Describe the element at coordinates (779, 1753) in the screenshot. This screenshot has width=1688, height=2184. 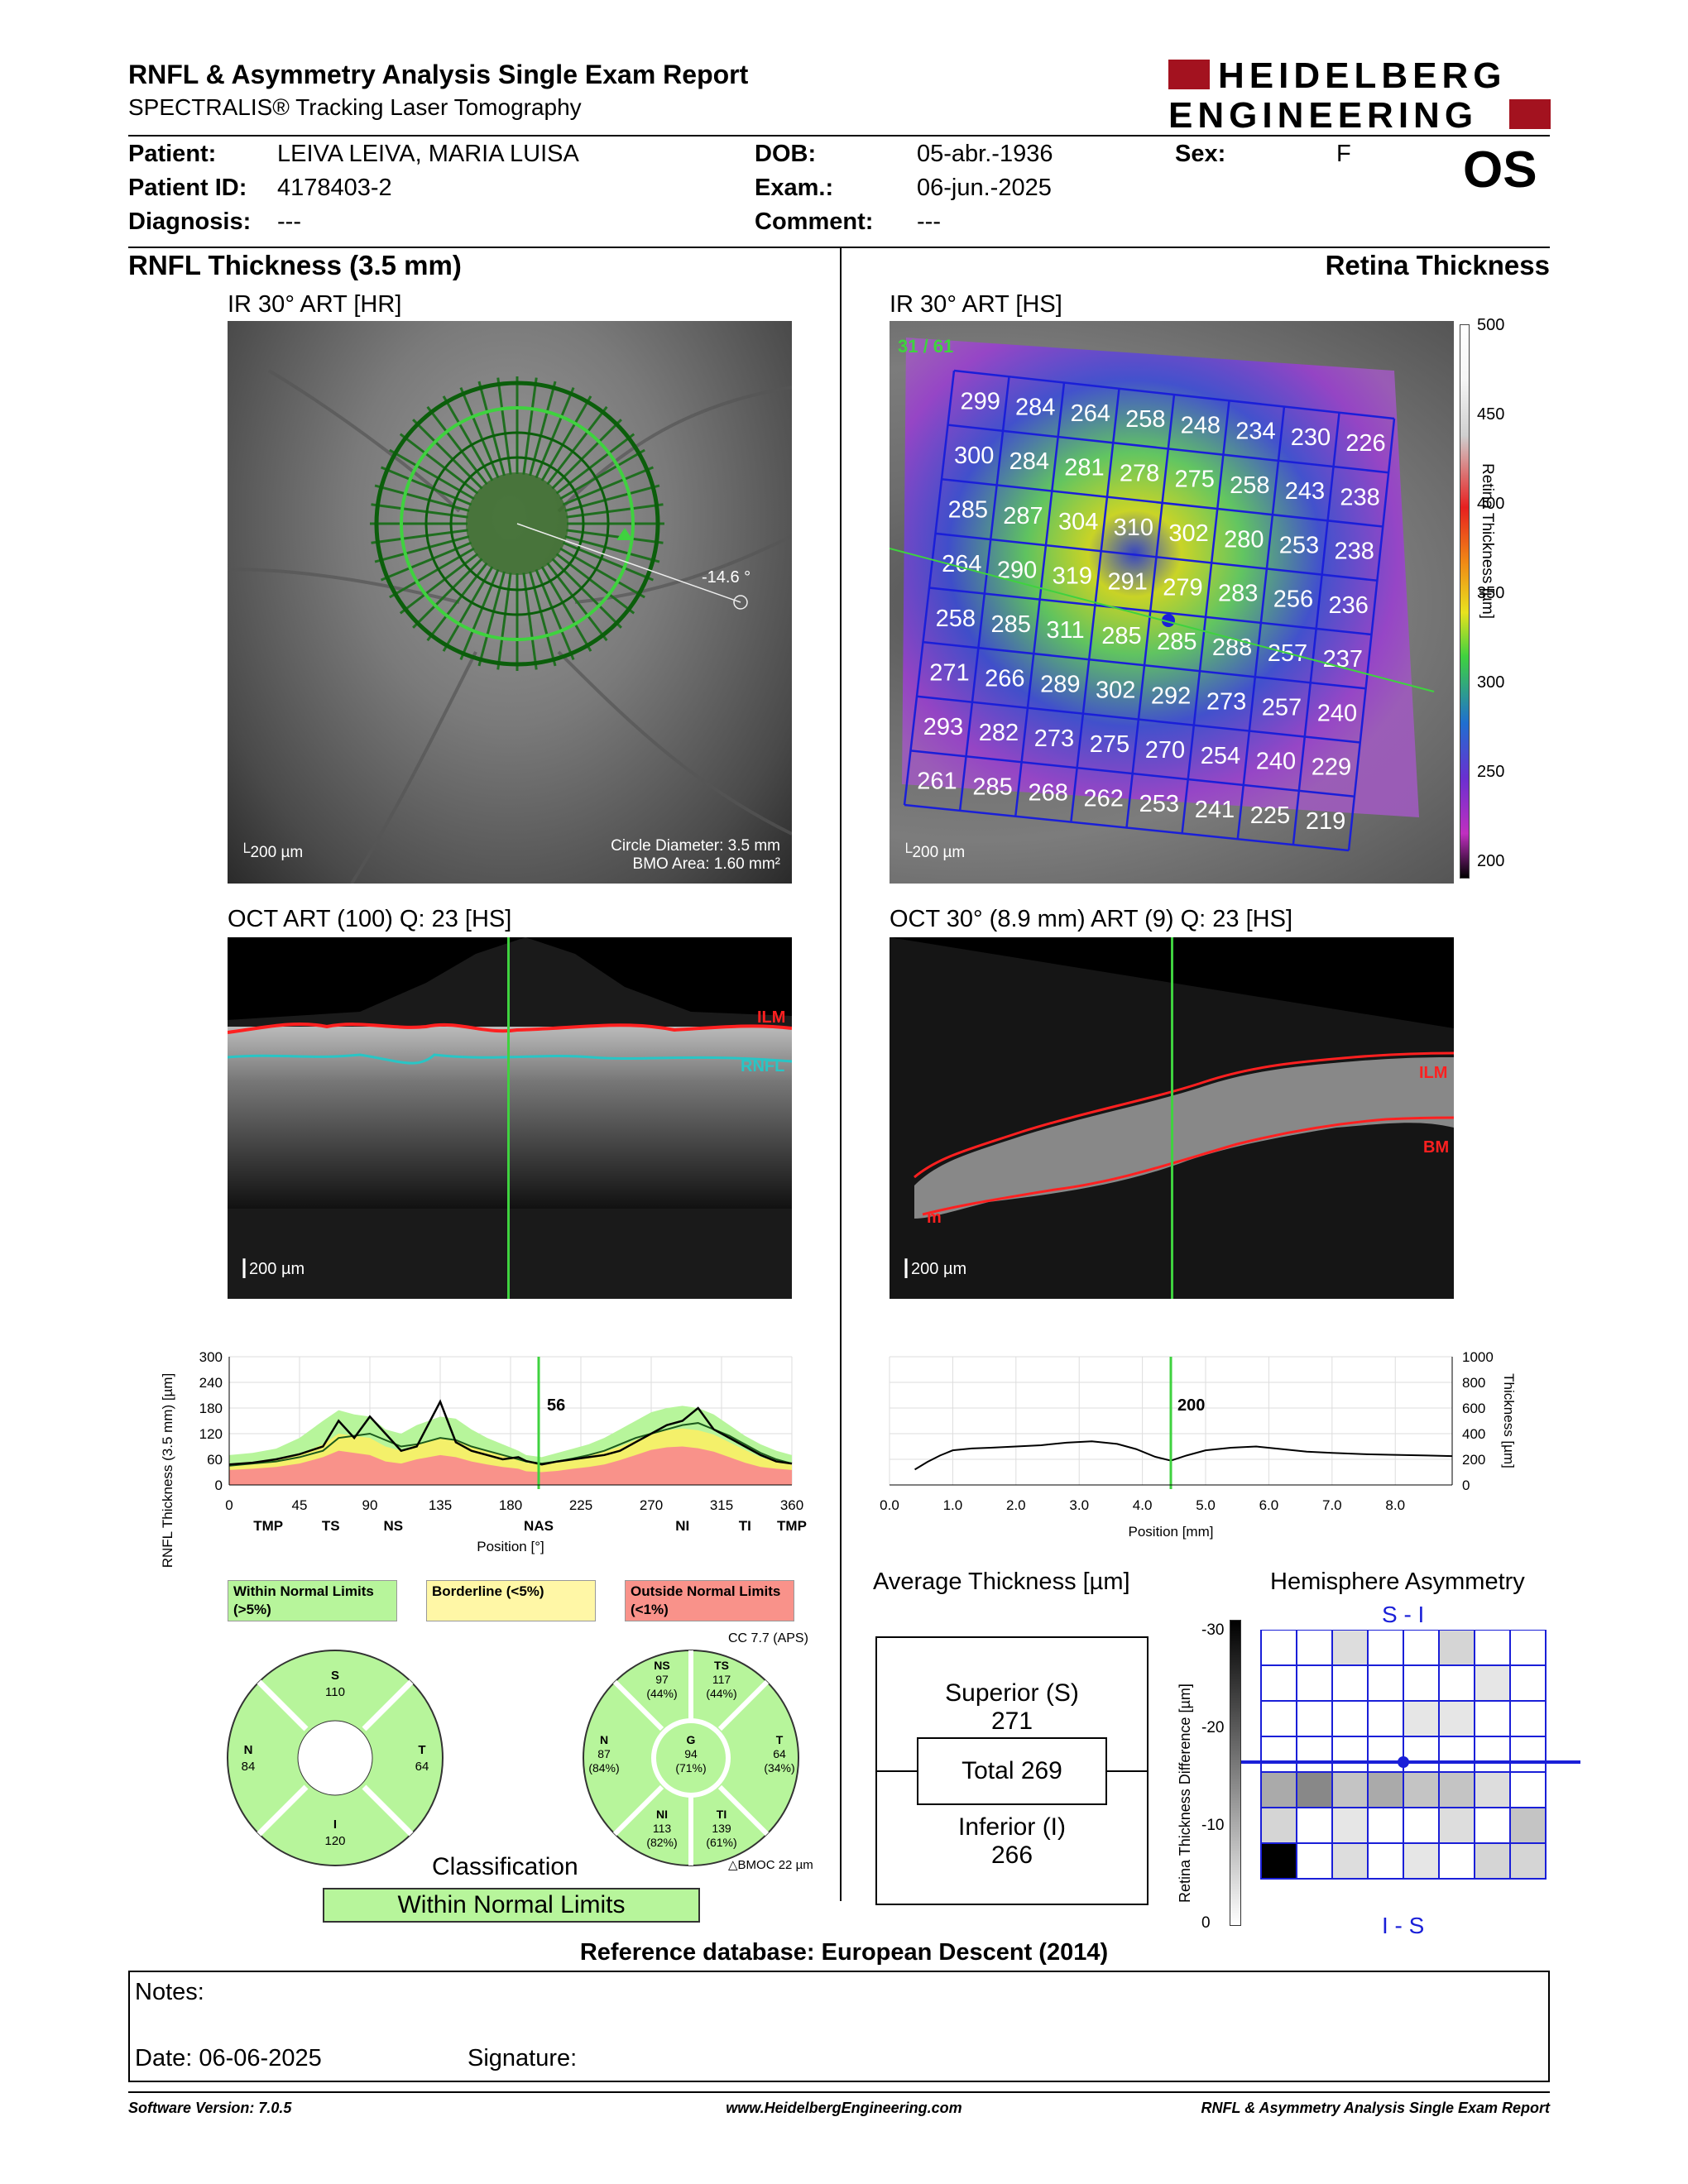
I see `pie2-t-value: 64` at that location.